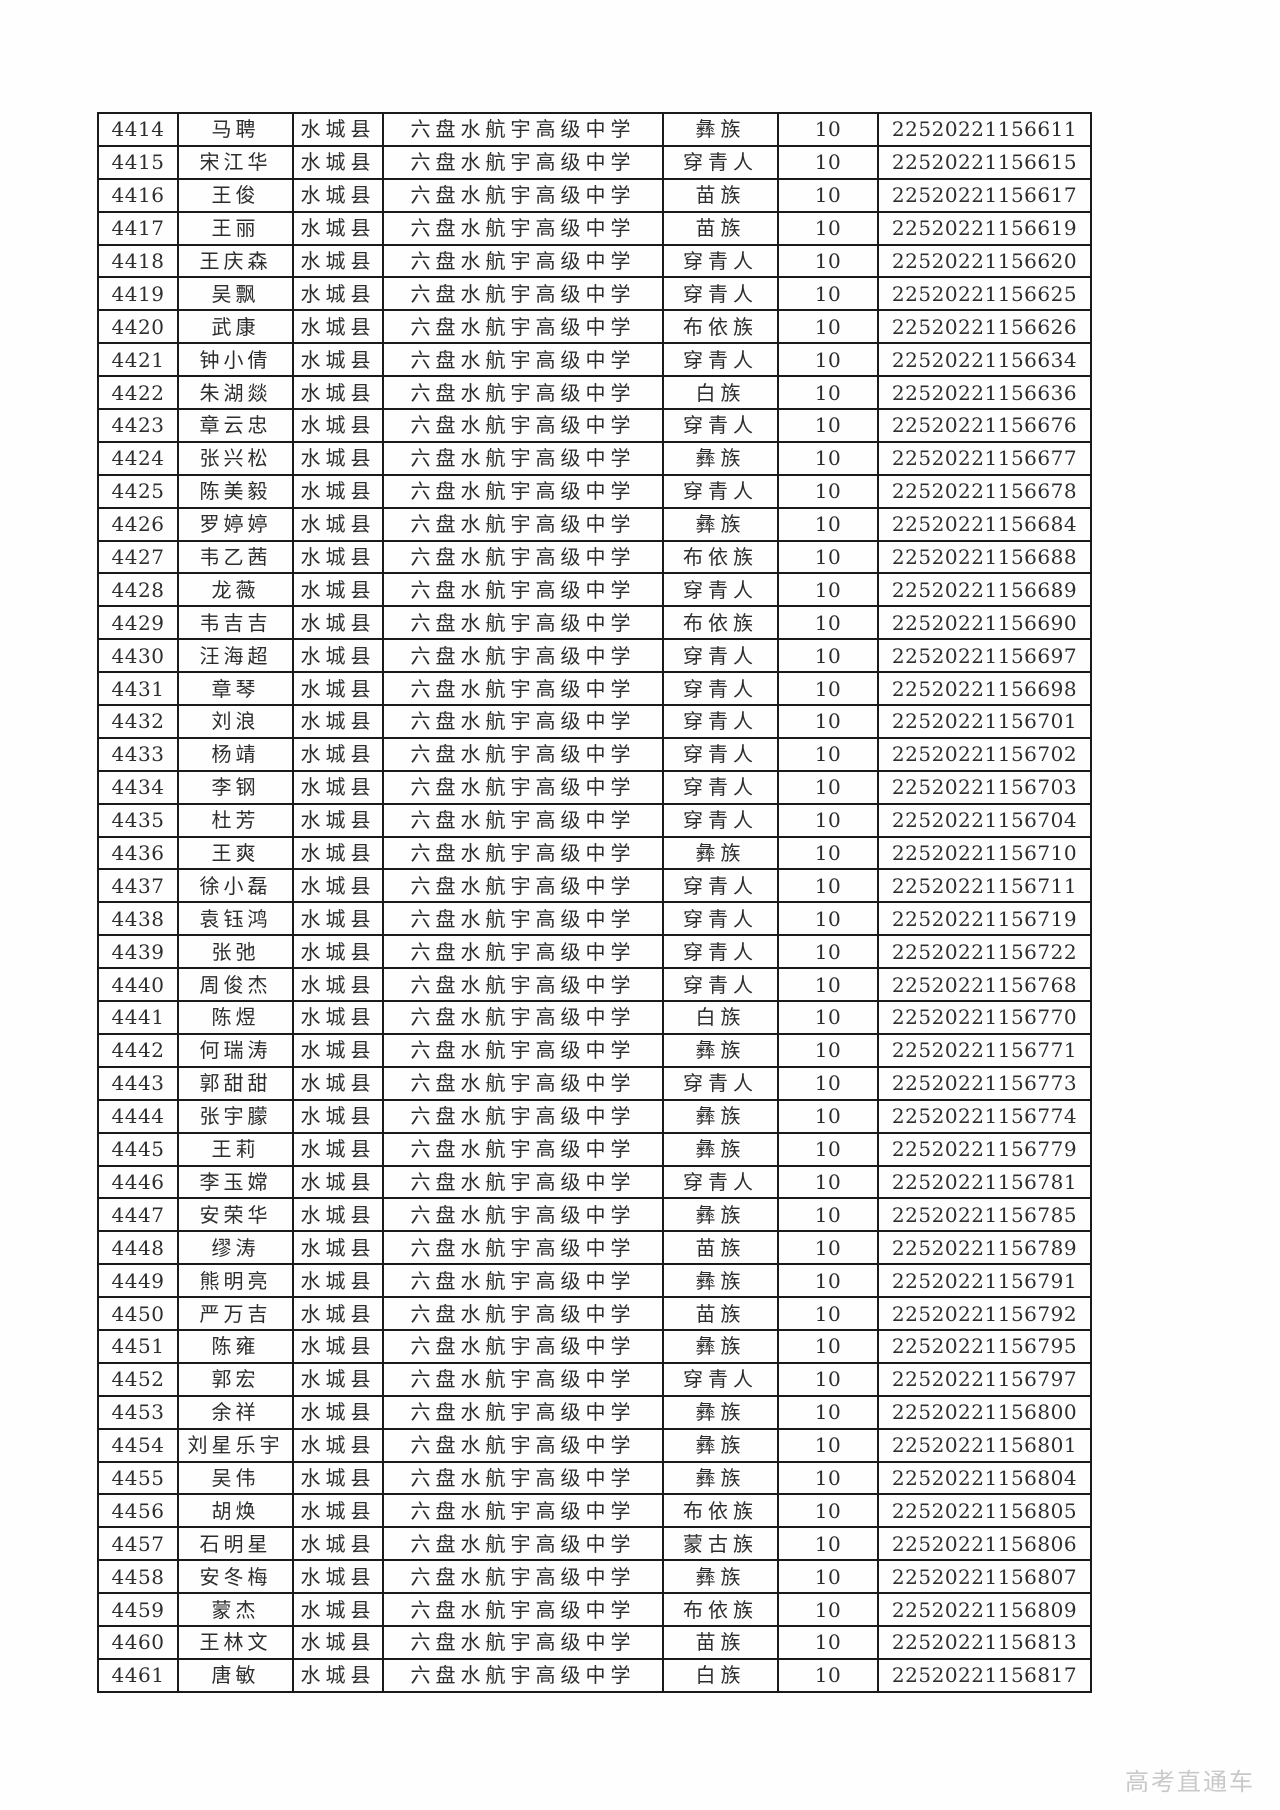 This screenshot has width=1280, height=1810. Describe the element at coordinates (984, 1017) in the screenshot. I see `cell-id: 22520221156770` at that location.